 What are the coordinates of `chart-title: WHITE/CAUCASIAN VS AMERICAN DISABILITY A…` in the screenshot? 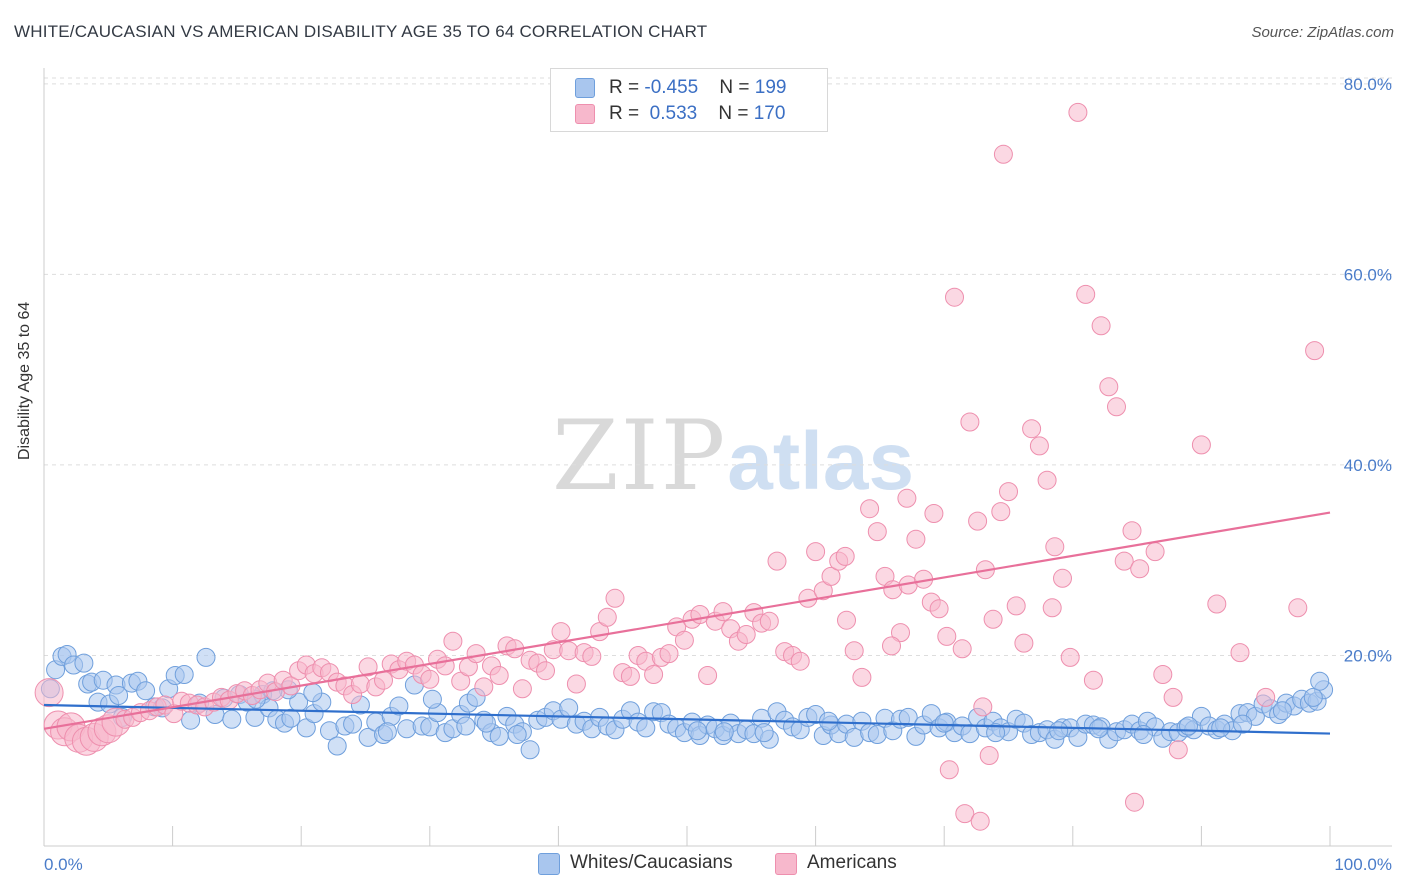 It's located at (361, 31).